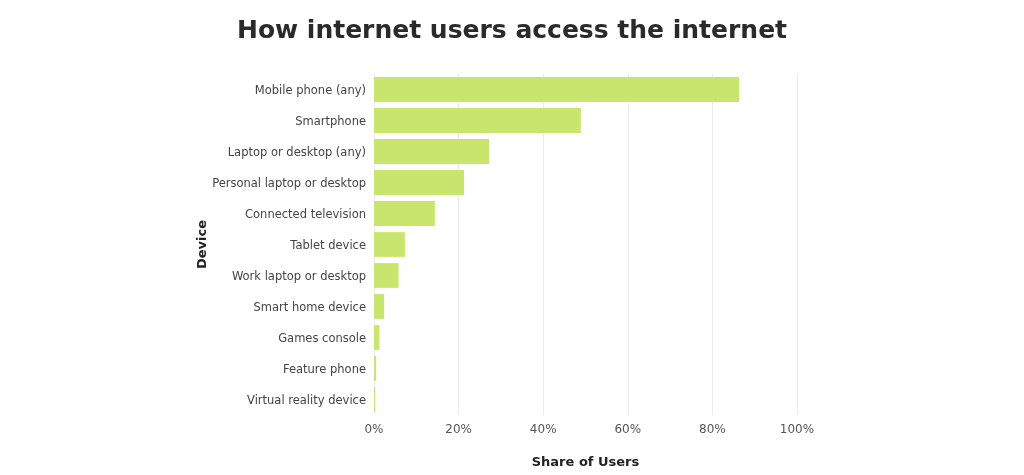 This screenshot has width=1024, height=475. What do you see at coordinates (374, 429) in the screenshot?
I see `x-tick-label: 0%` at bounding box center [374, 429].